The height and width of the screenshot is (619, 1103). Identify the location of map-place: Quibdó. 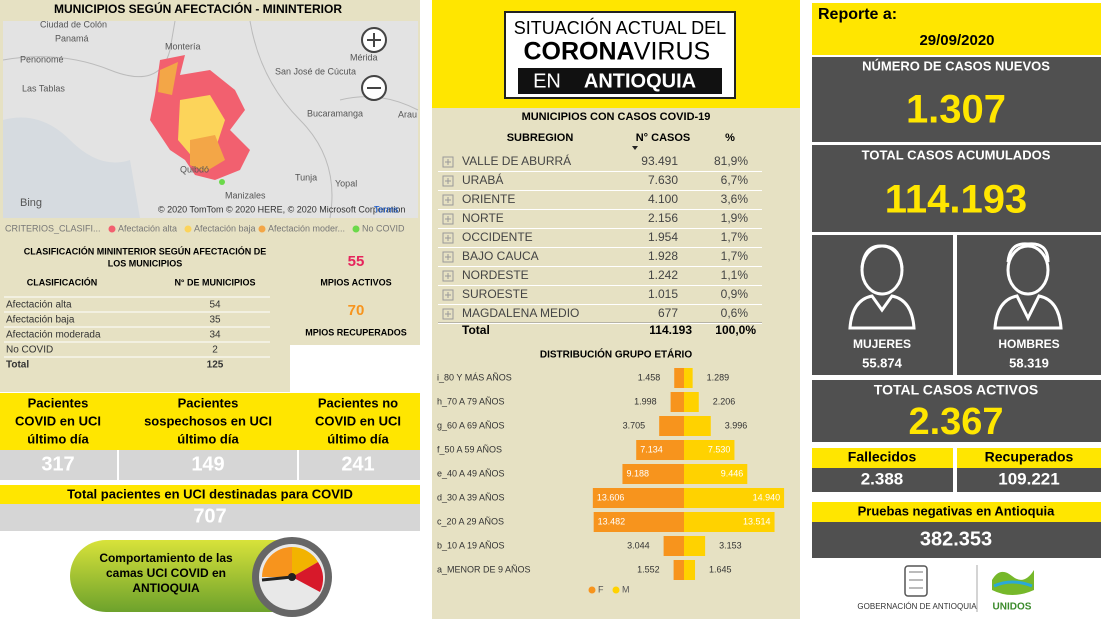
(194, 169).